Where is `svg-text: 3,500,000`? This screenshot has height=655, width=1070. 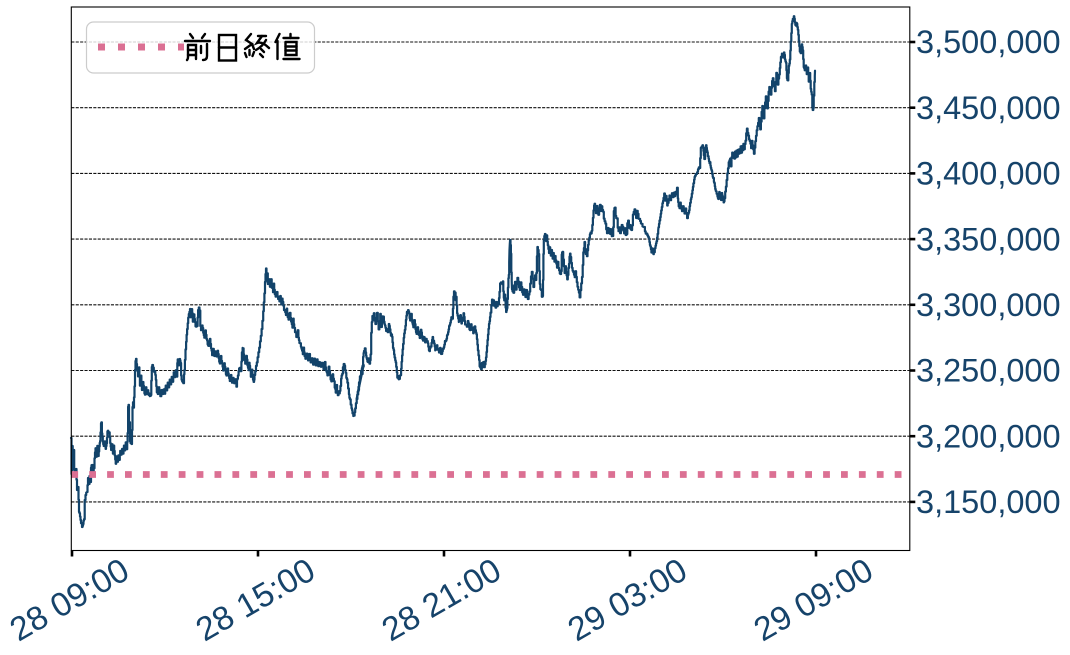 svg-text: 3,500,000 is located at coordinates (988, 42).